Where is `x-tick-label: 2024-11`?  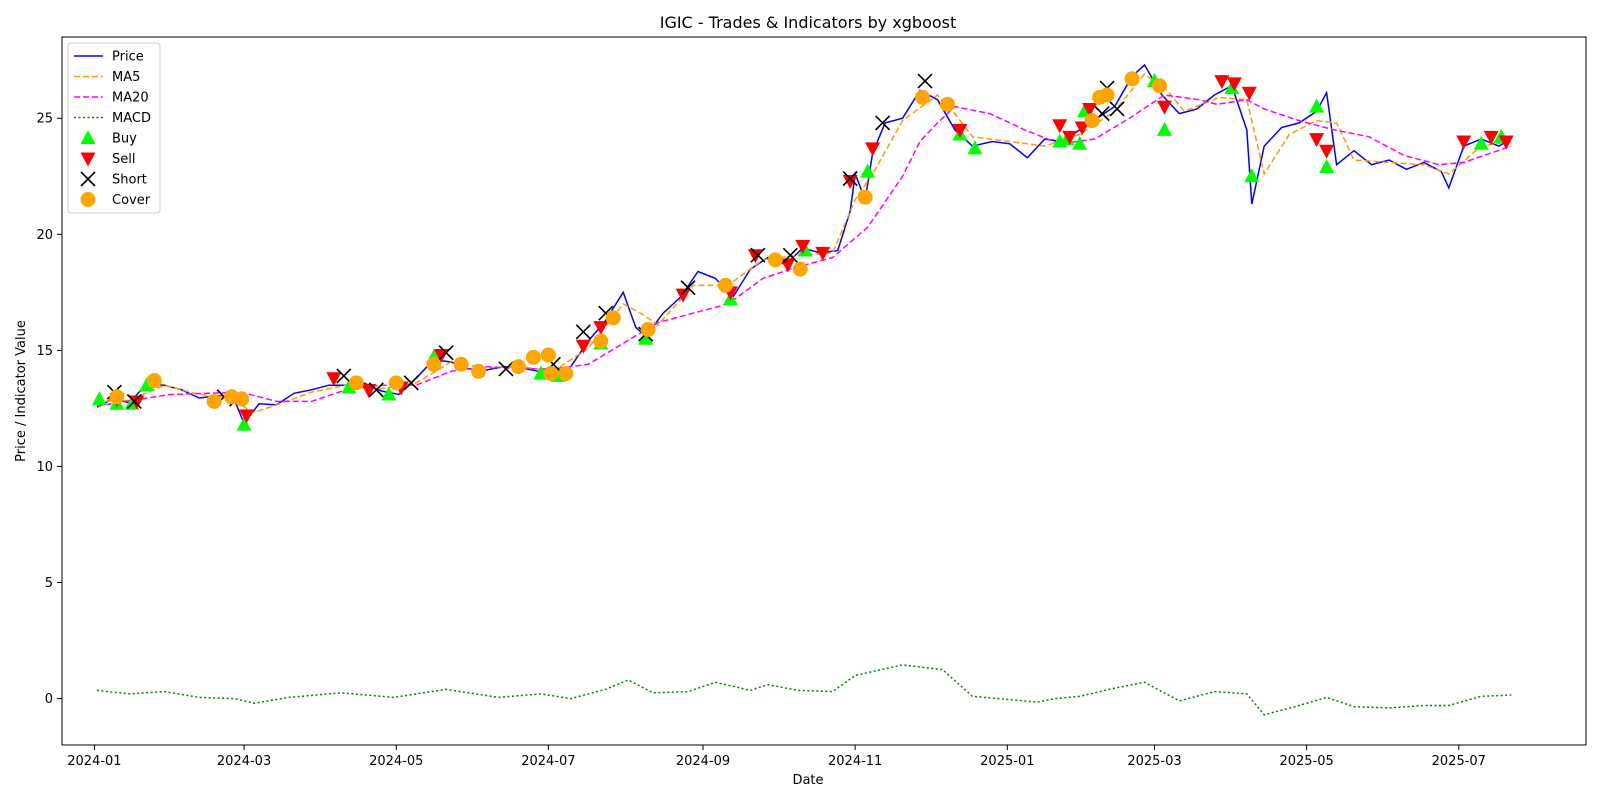
x-tick-label: 2024-11 is located at coordinates (855, 761).